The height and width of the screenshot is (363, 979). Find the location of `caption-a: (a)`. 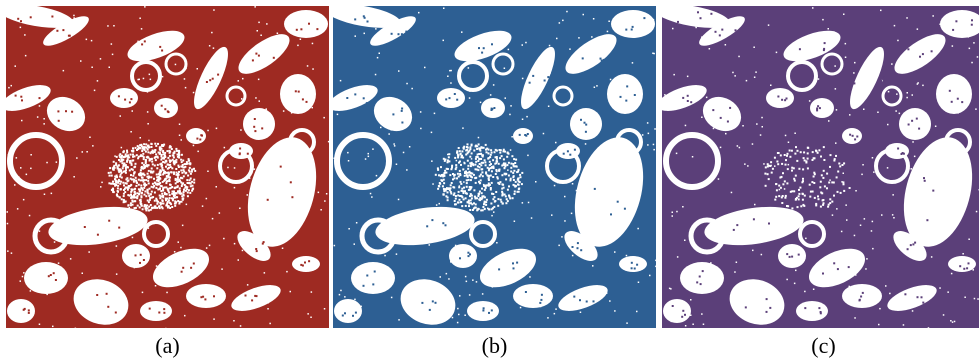

caption-a: (a) is located at coordinates (167, 345).